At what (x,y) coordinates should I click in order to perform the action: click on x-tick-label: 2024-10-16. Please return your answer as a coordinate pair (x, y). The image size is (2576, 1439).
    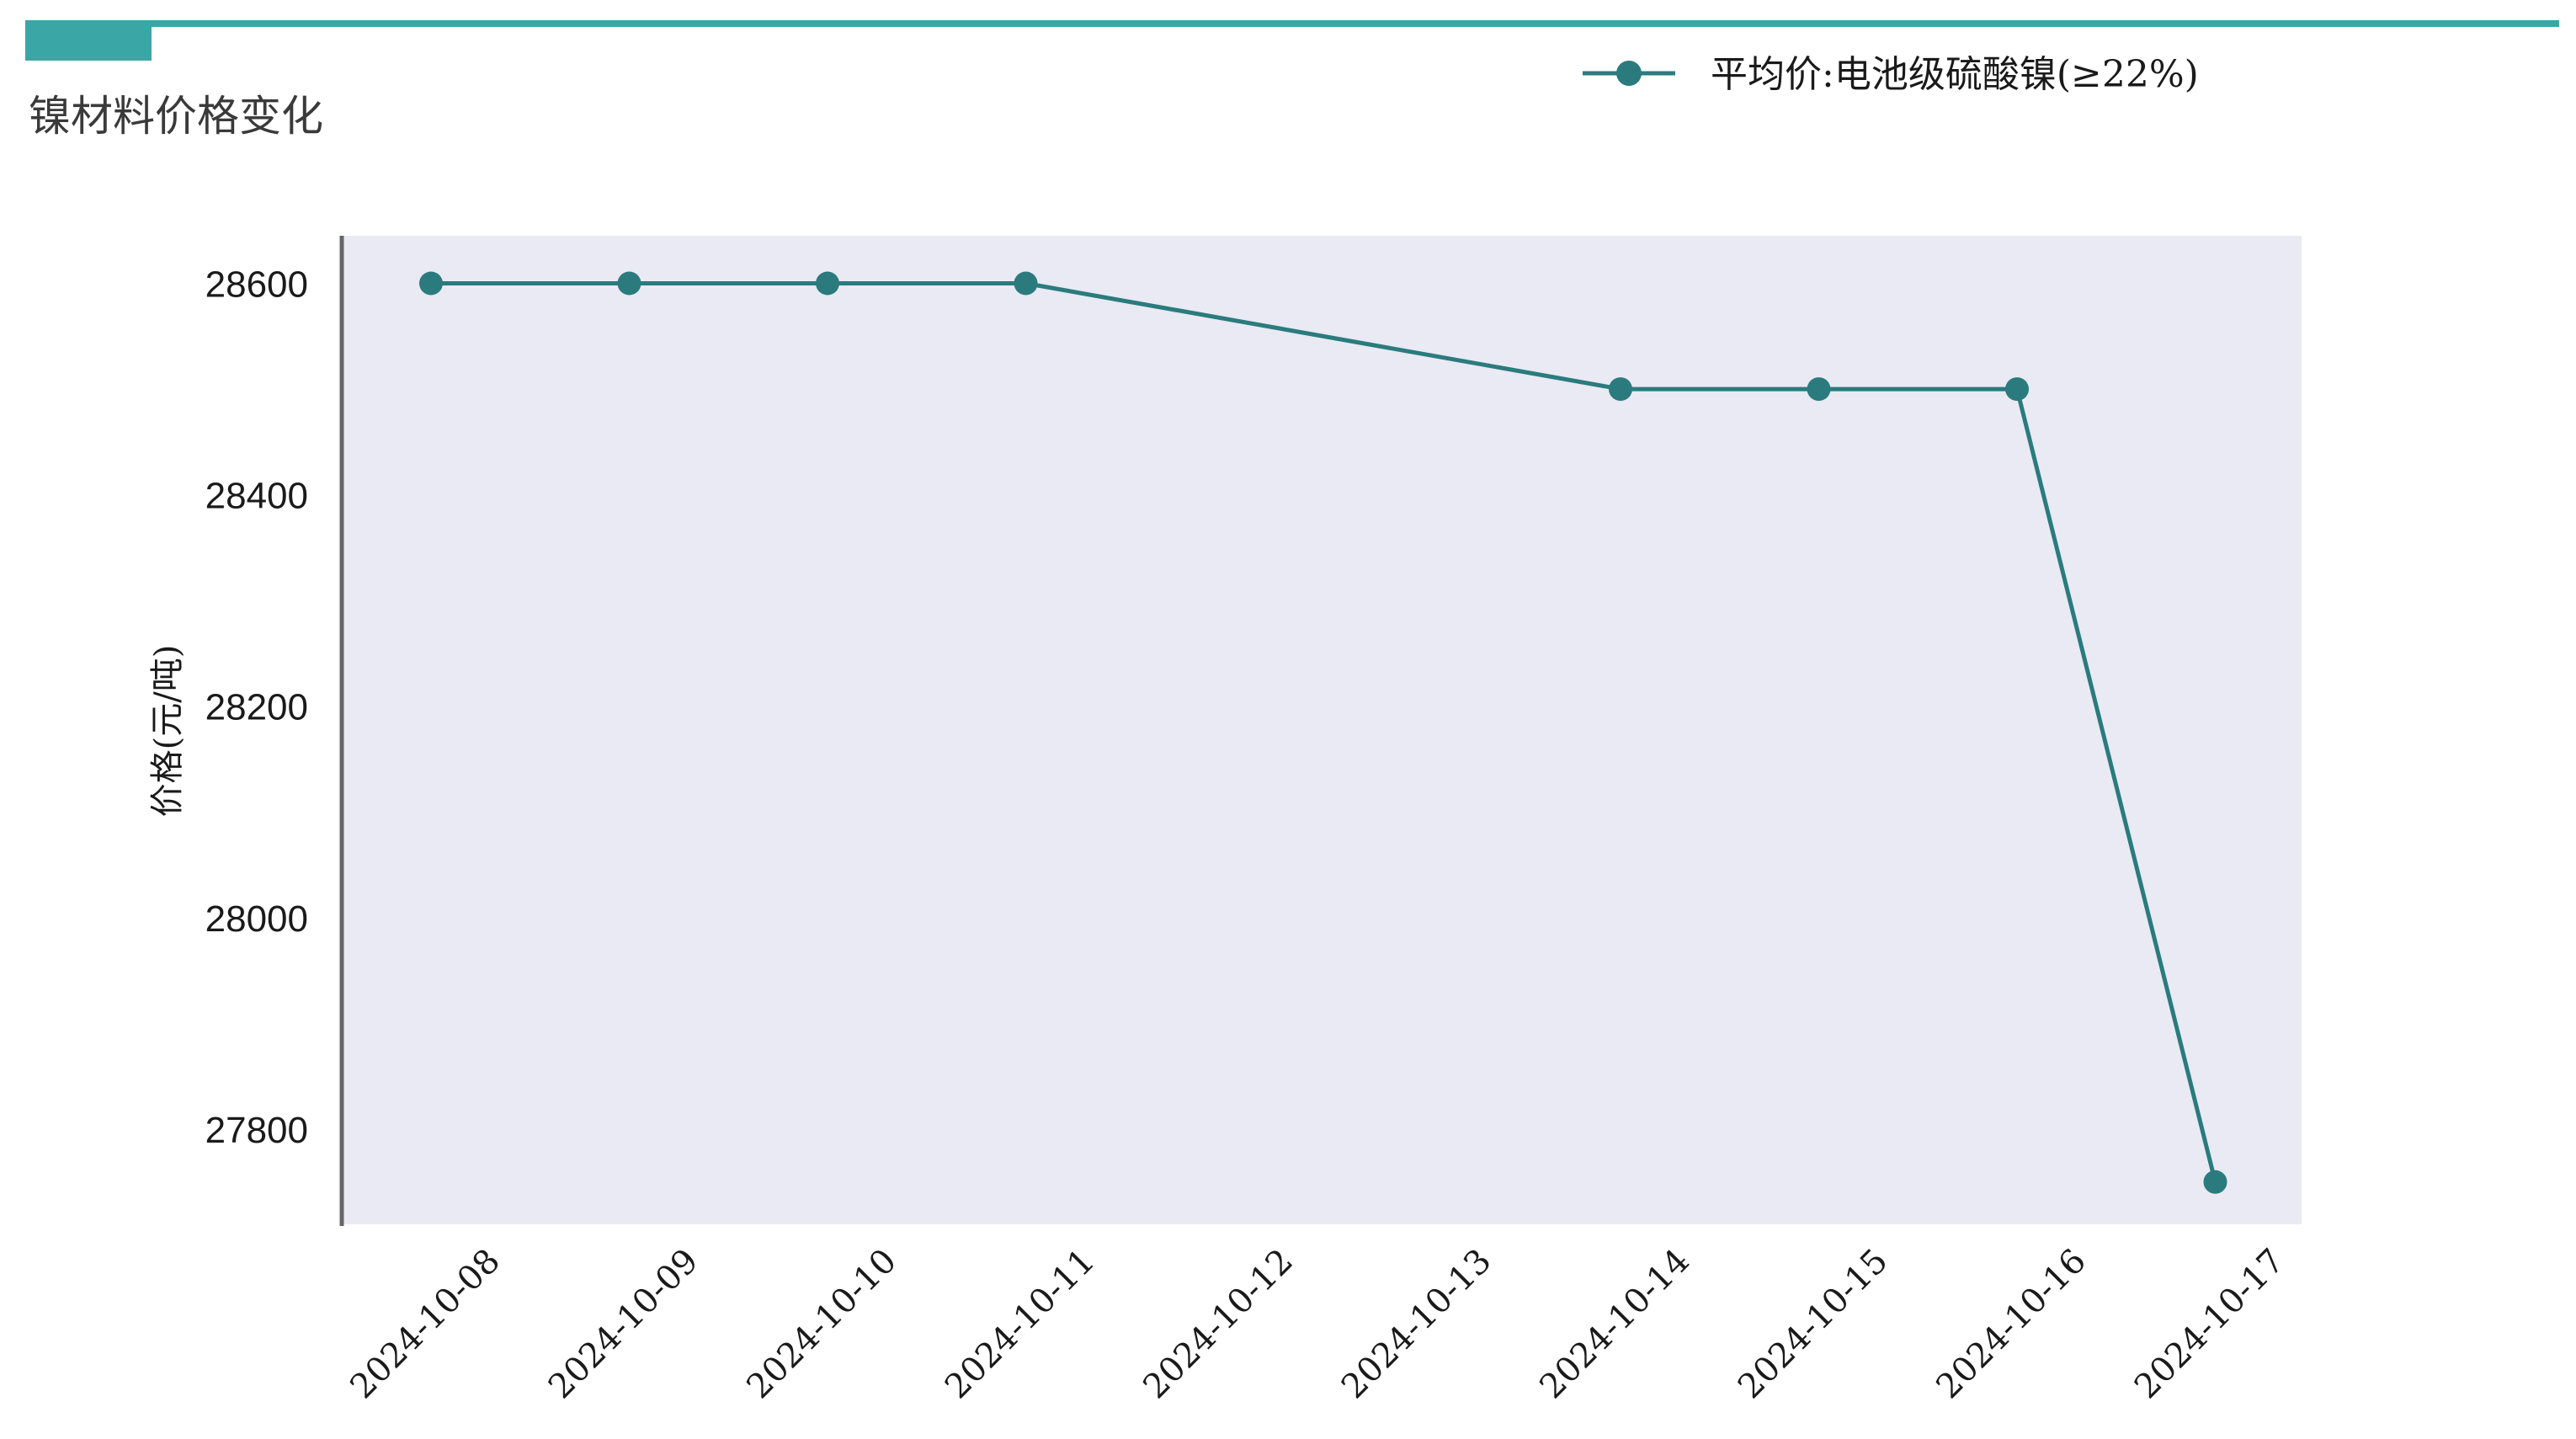
    Looking at the image, I should click on (2011, 1324).